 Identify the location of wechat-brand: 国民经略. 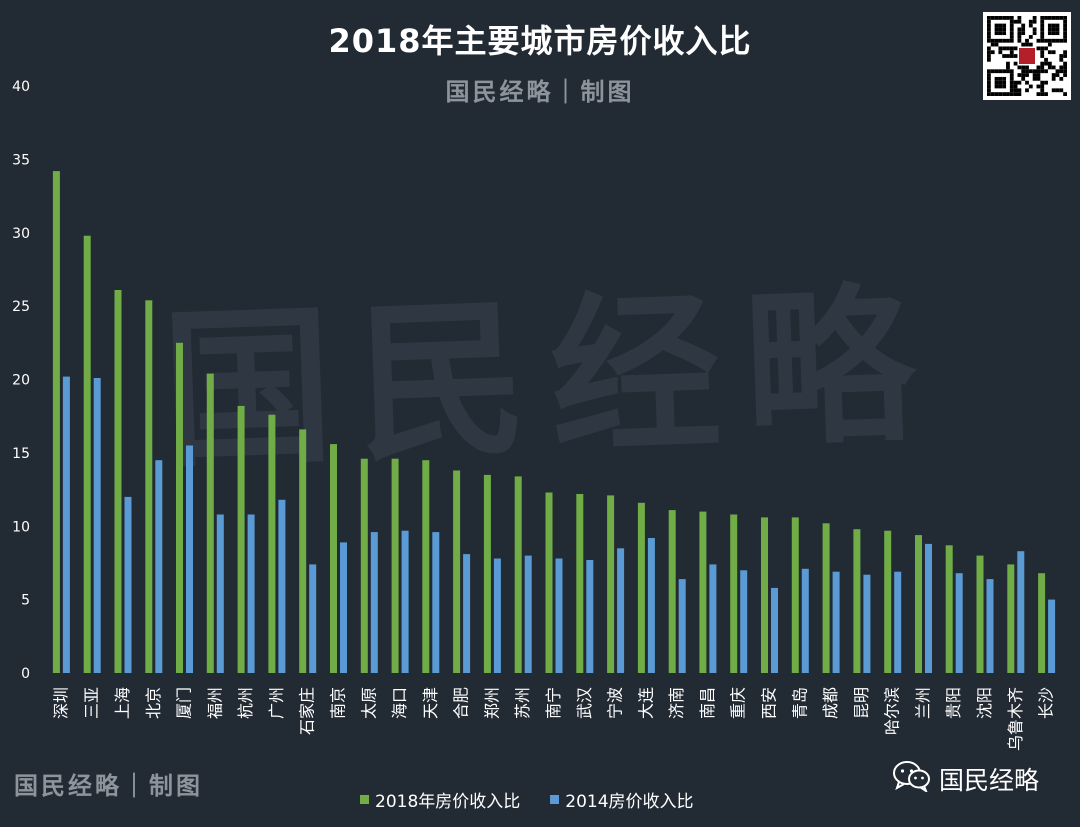
(966, 779).